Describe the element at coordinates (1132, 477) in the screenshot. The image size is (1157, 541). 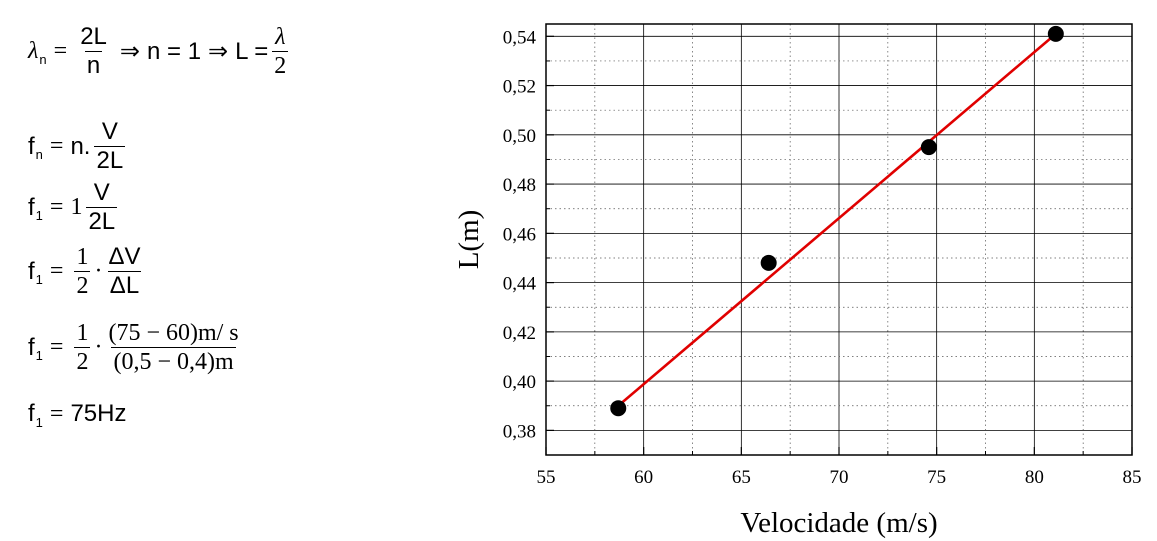
I see `x-tick-label: 85` at that location.